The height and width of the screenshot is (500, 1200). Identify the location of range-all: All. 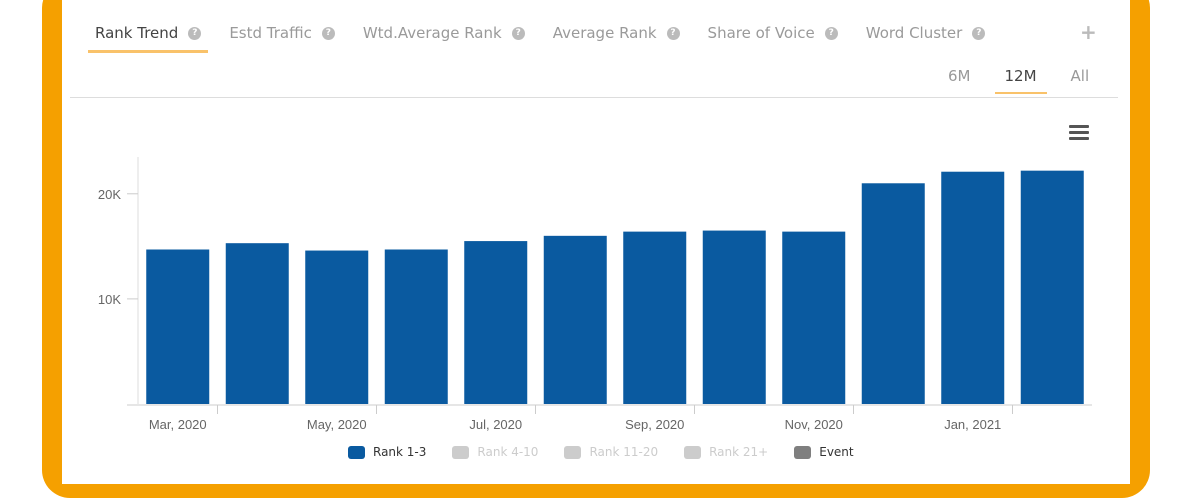
(1080, 76).